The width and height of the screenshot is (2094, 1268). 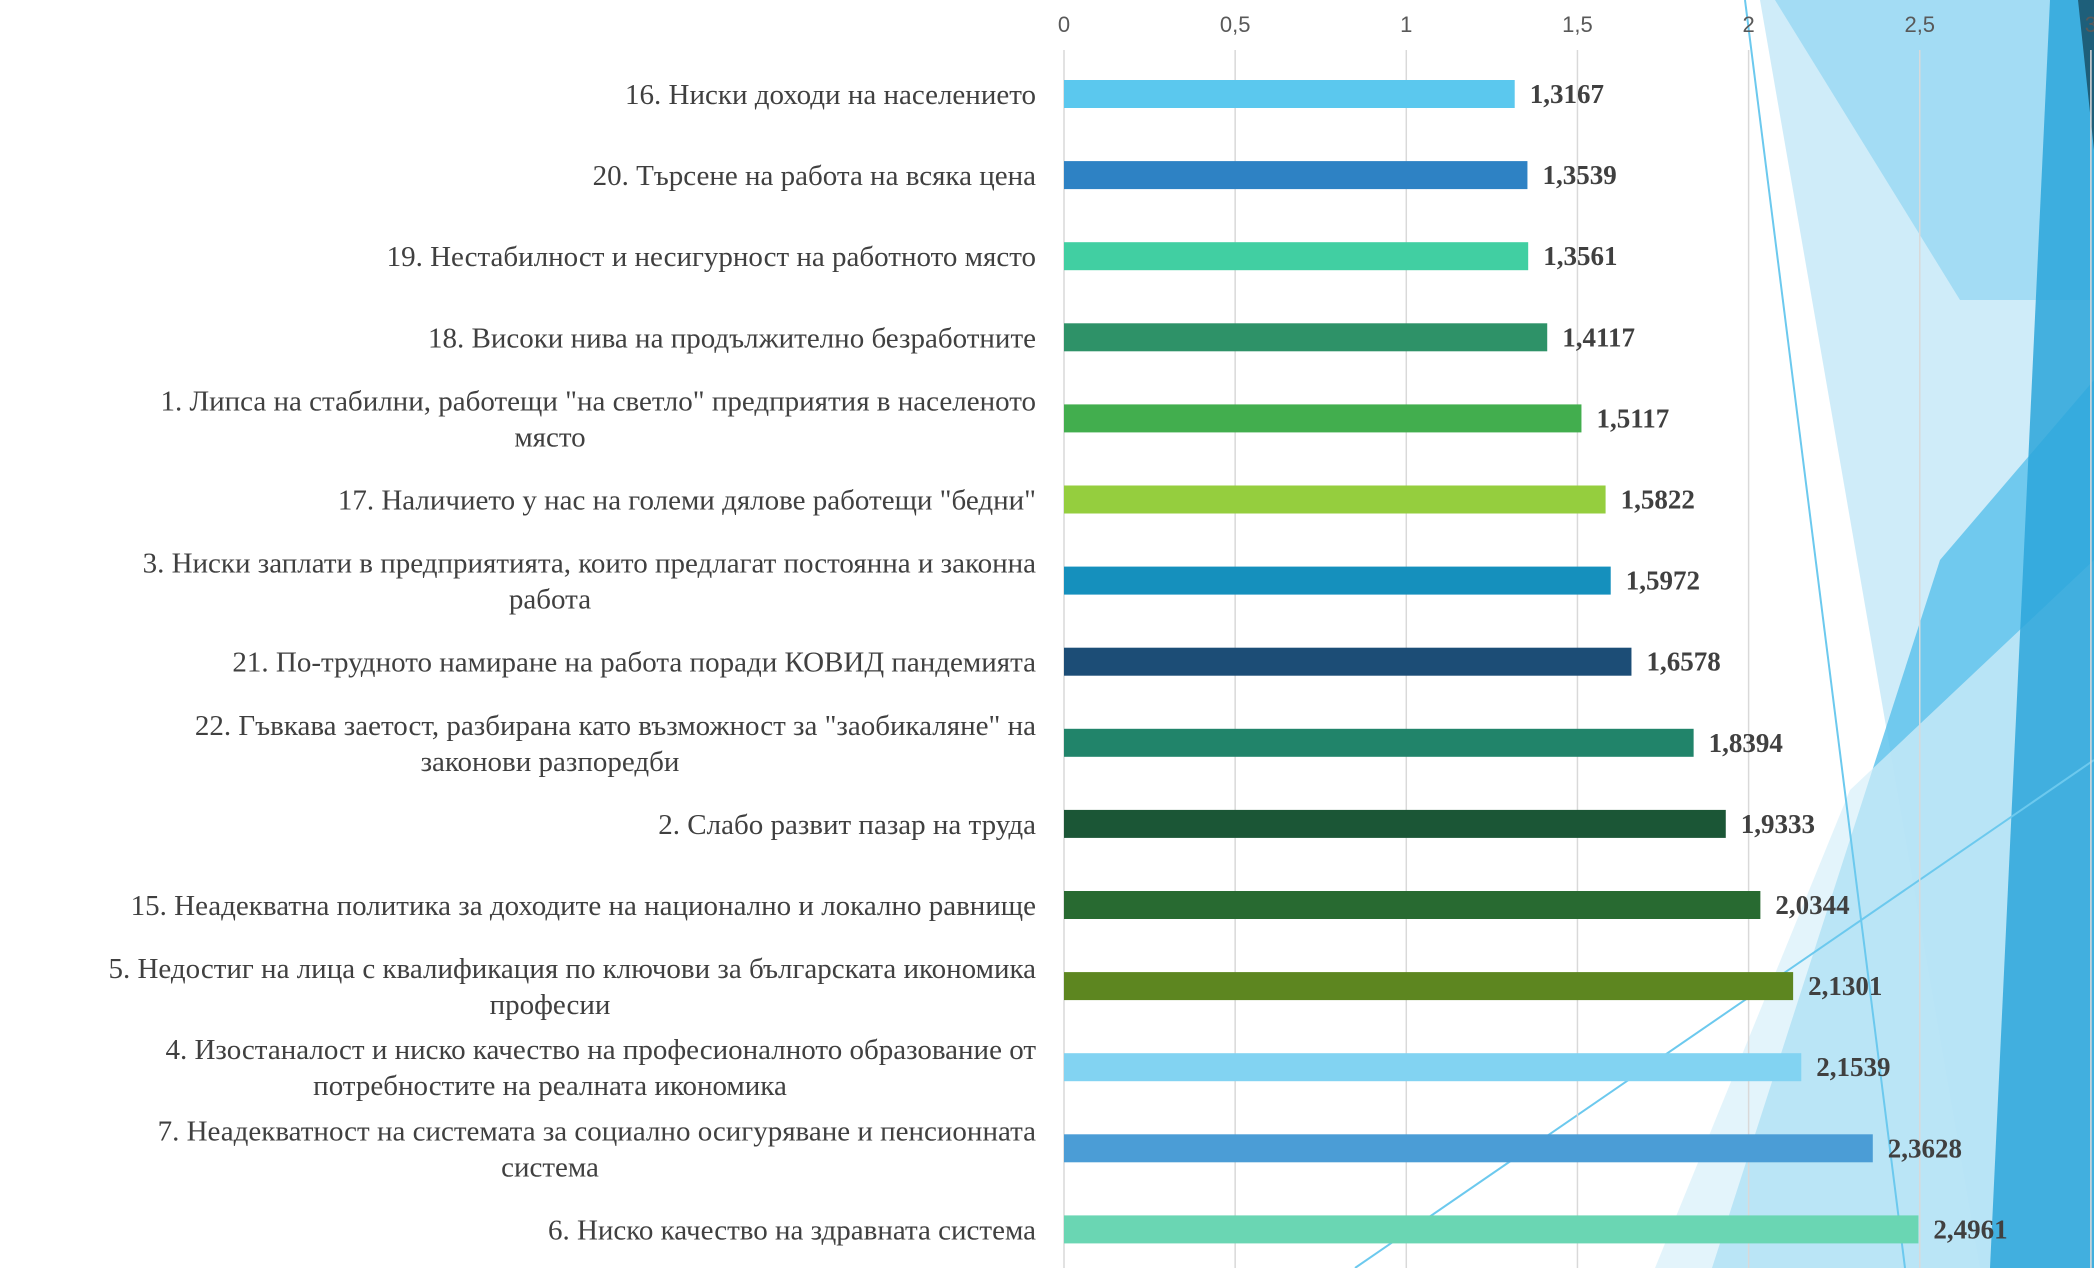 What do you see at coordinates (1632, 418) in the screenshot?
I see `data-label: 1,5117` at bounding box center [1632, 418].